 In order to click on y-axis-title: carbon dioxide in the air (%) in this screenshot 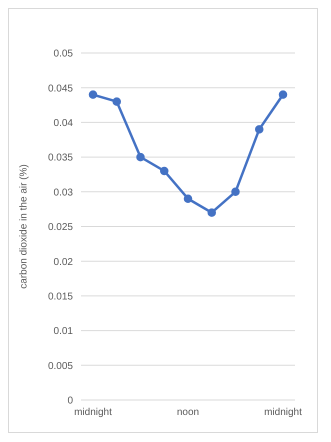, I will do `click(24, 226)`.